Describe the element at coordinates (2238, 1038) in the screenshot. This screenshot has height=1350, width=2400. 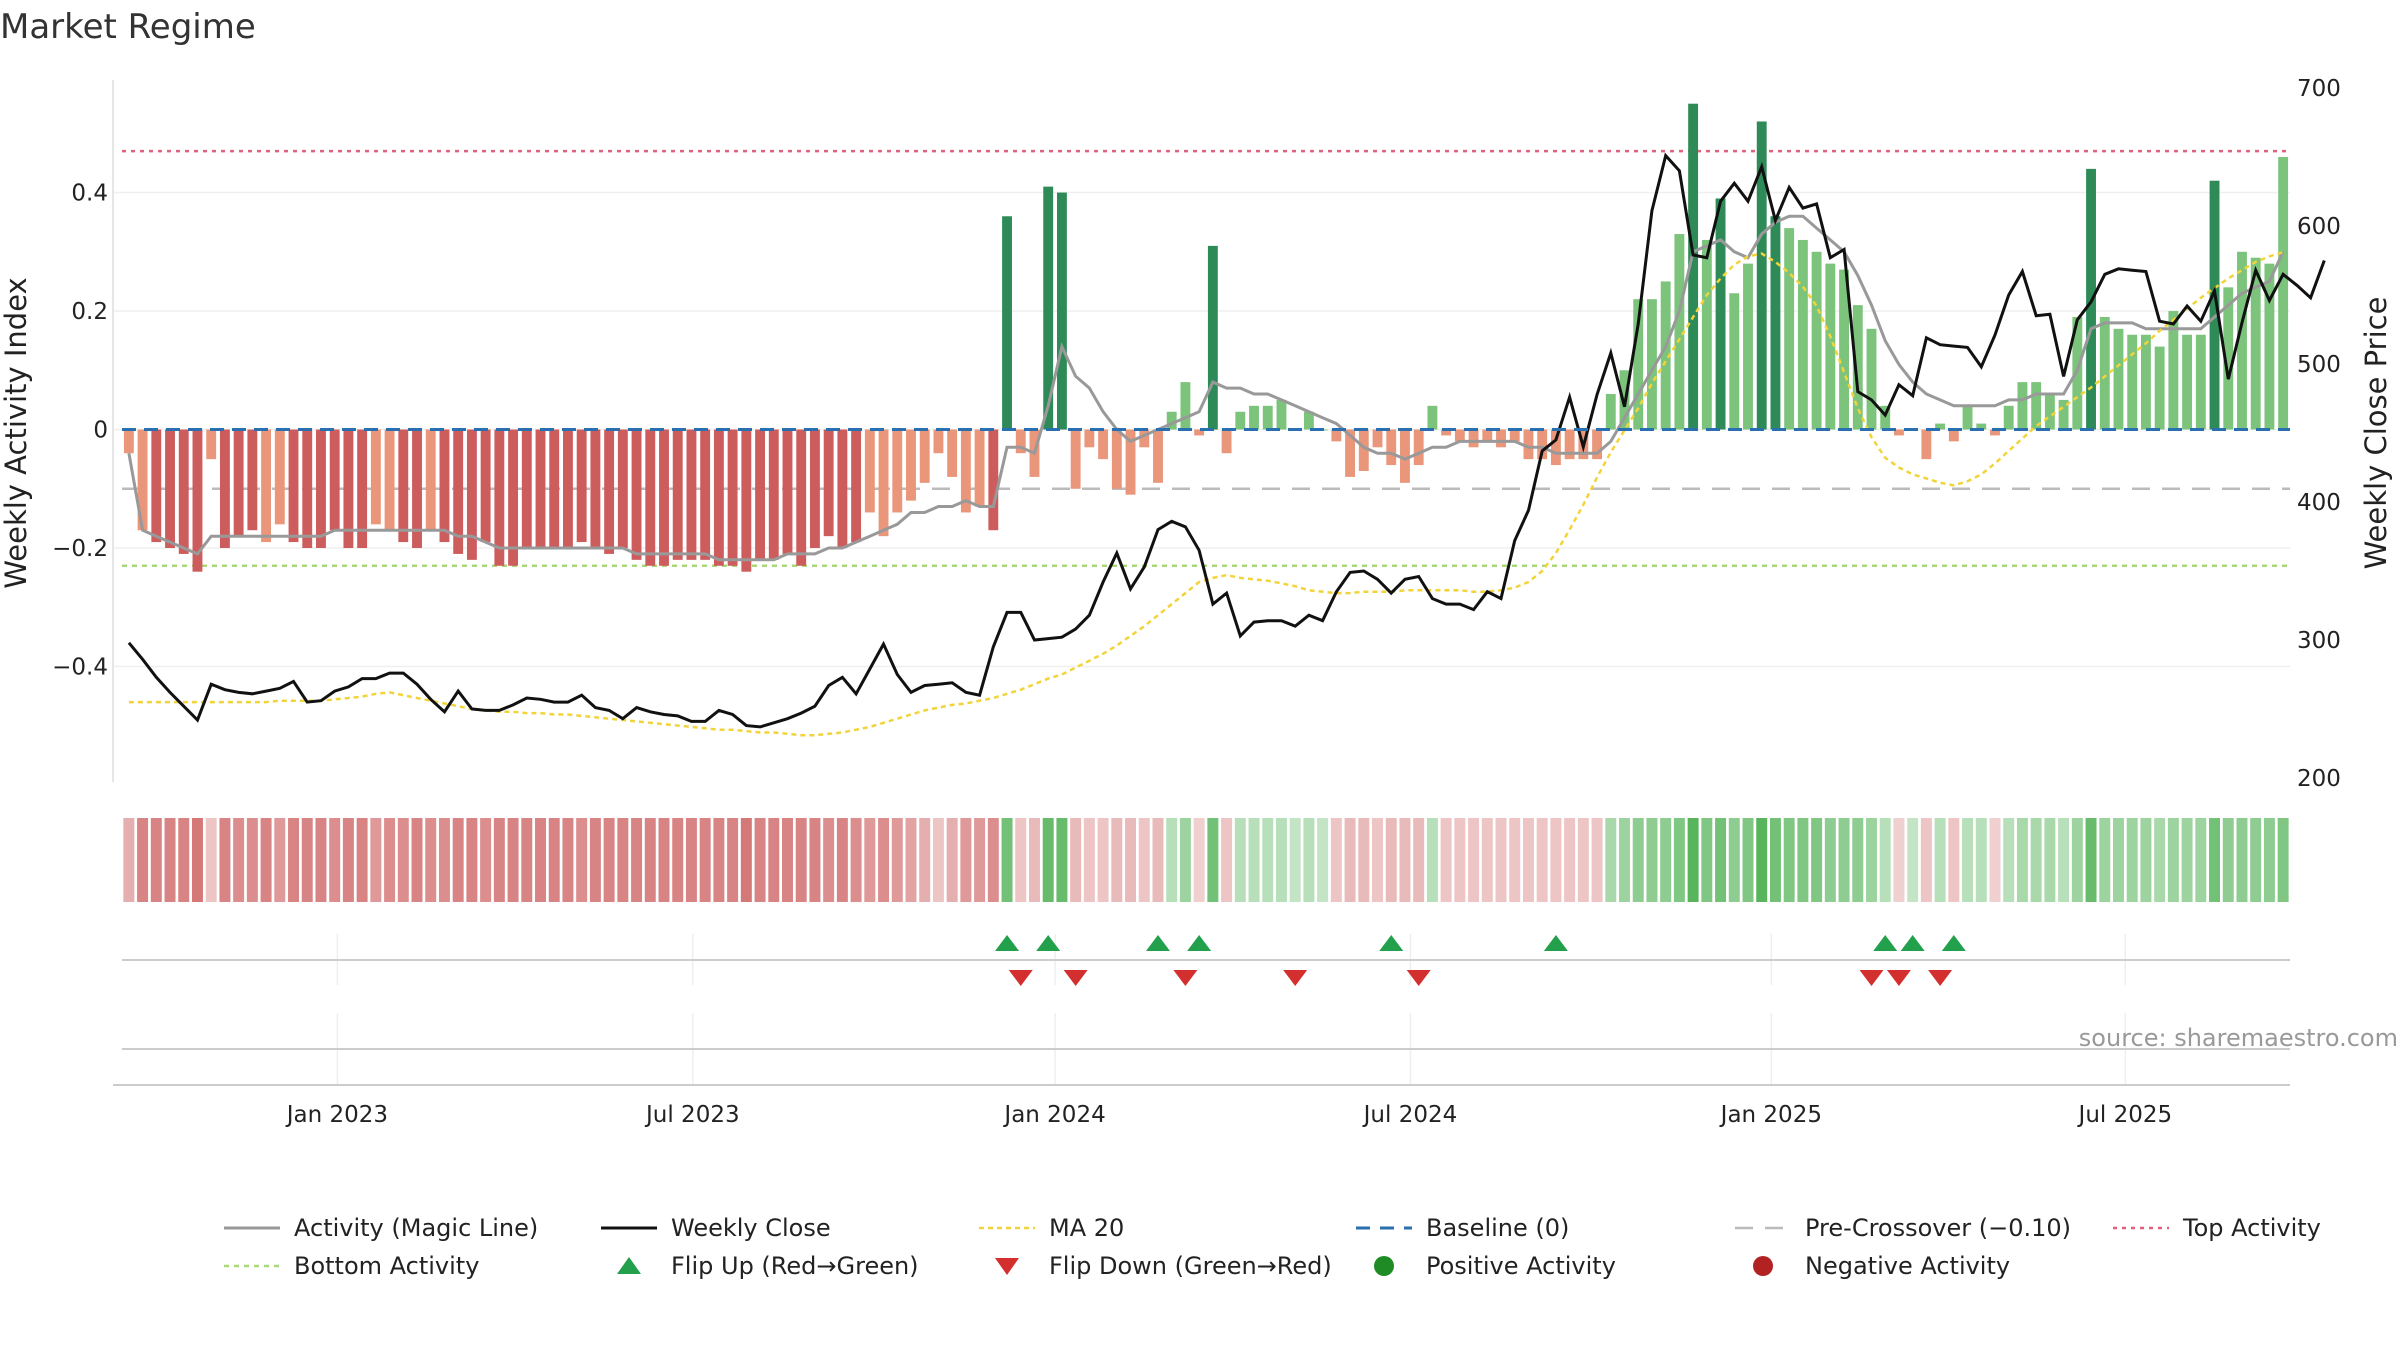
I see `source-note: source: sharemaestro.com` at that location.